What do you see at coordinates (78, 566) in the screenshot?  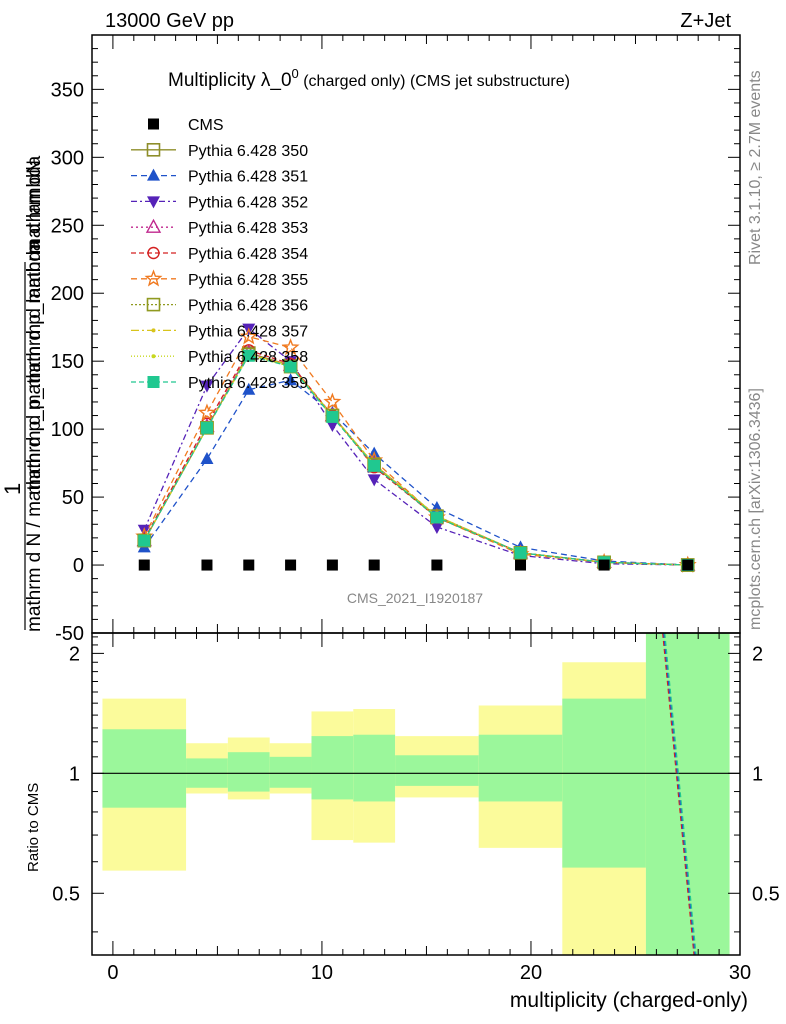 I see `main-ytick-label-0: 0` at bounding box center [78, 566].